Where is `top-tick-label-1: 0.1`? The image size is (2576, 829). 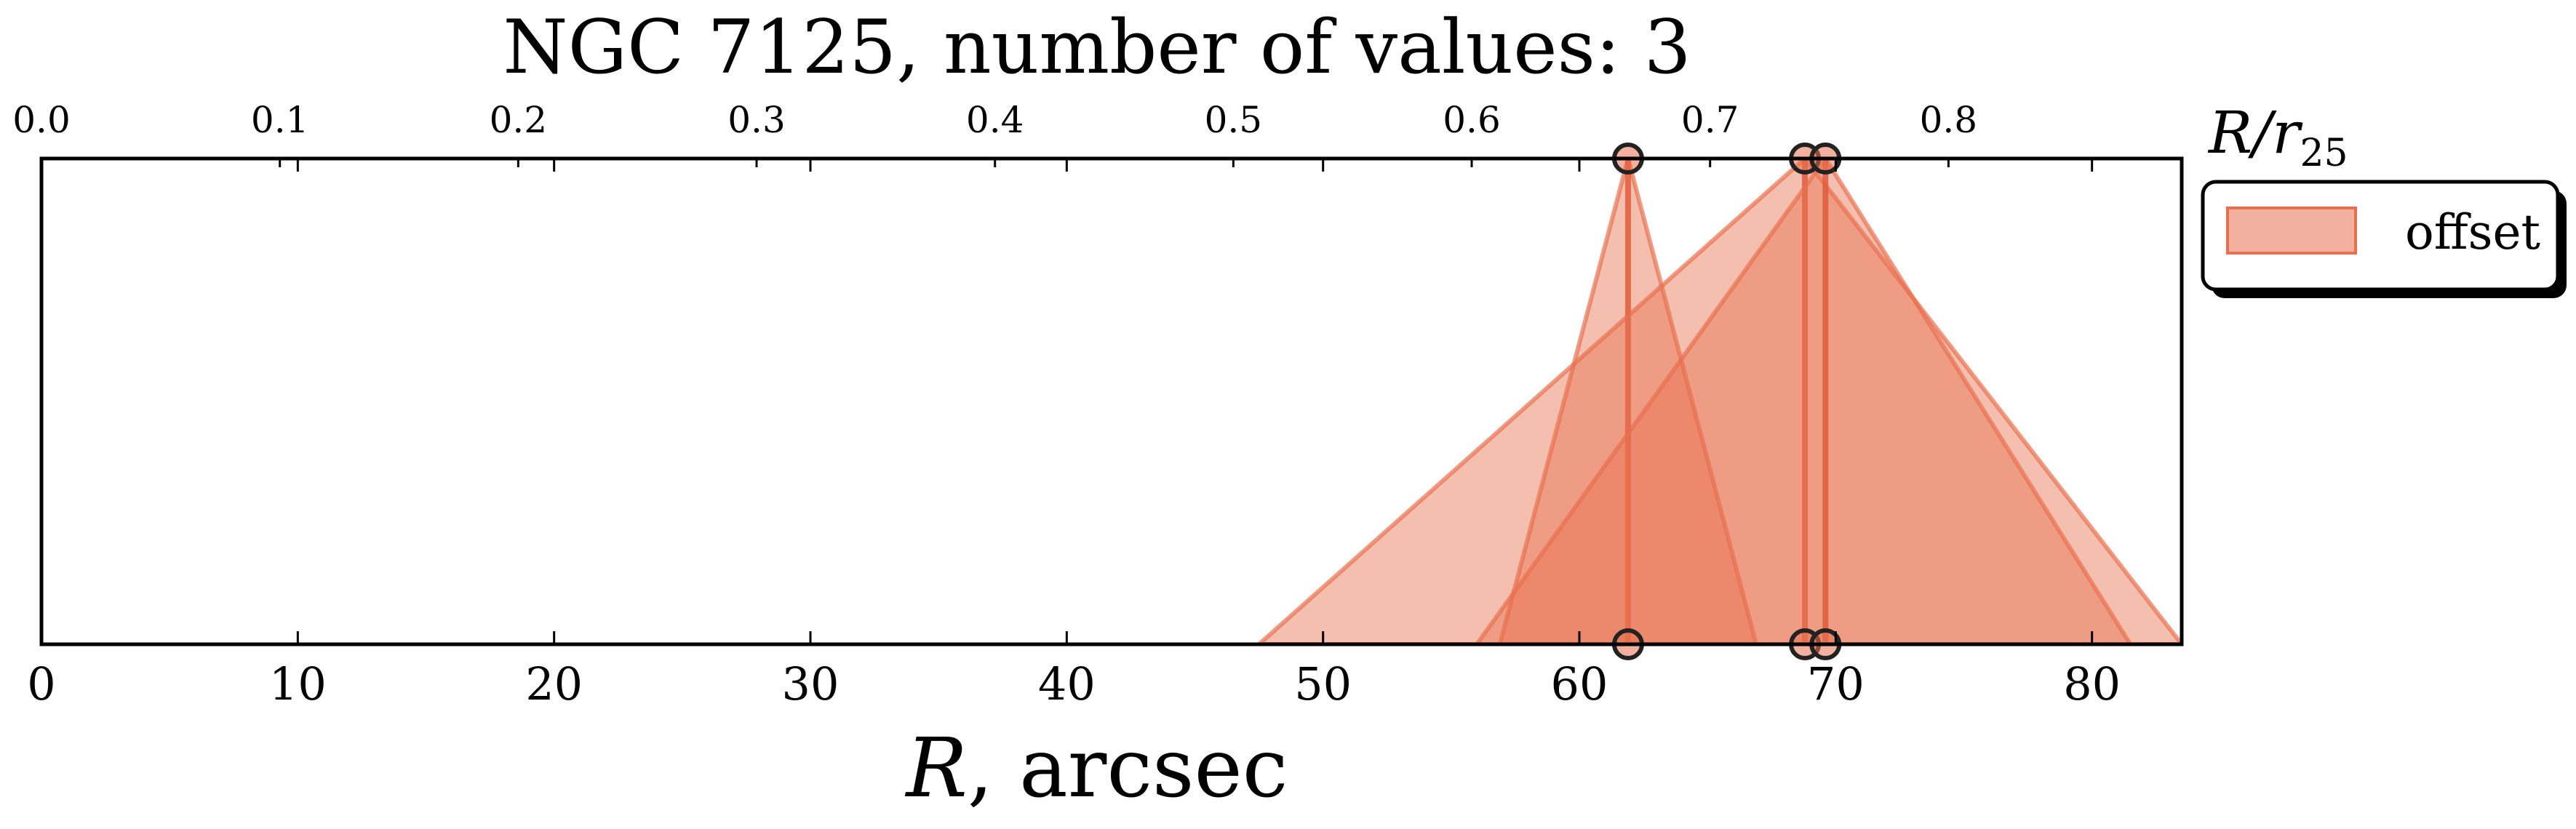 top-tick-label-1: 0.1 is located at coordinates (280, 120).